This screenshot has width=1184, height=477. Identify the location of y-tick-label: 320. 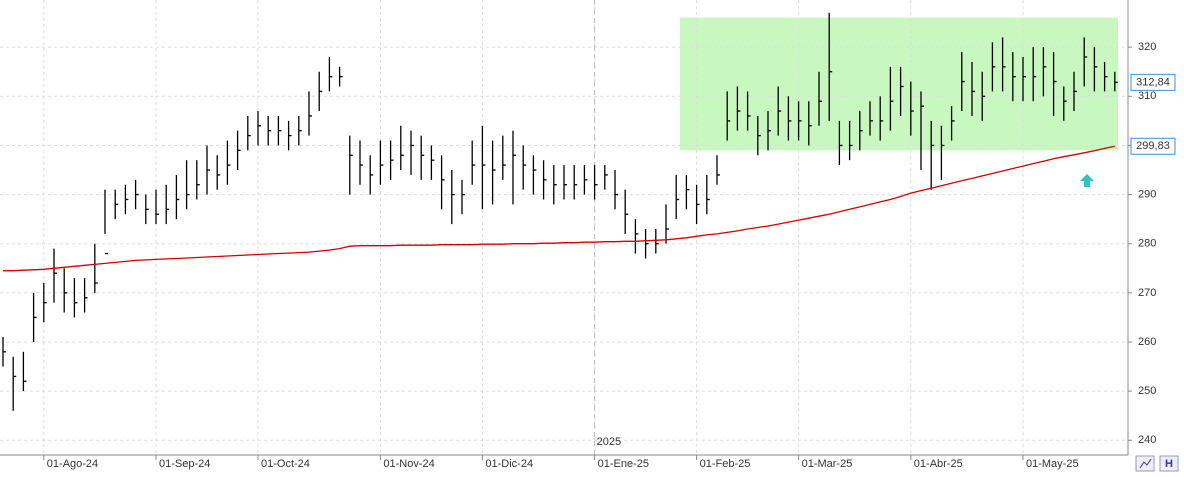
(1147, 47).